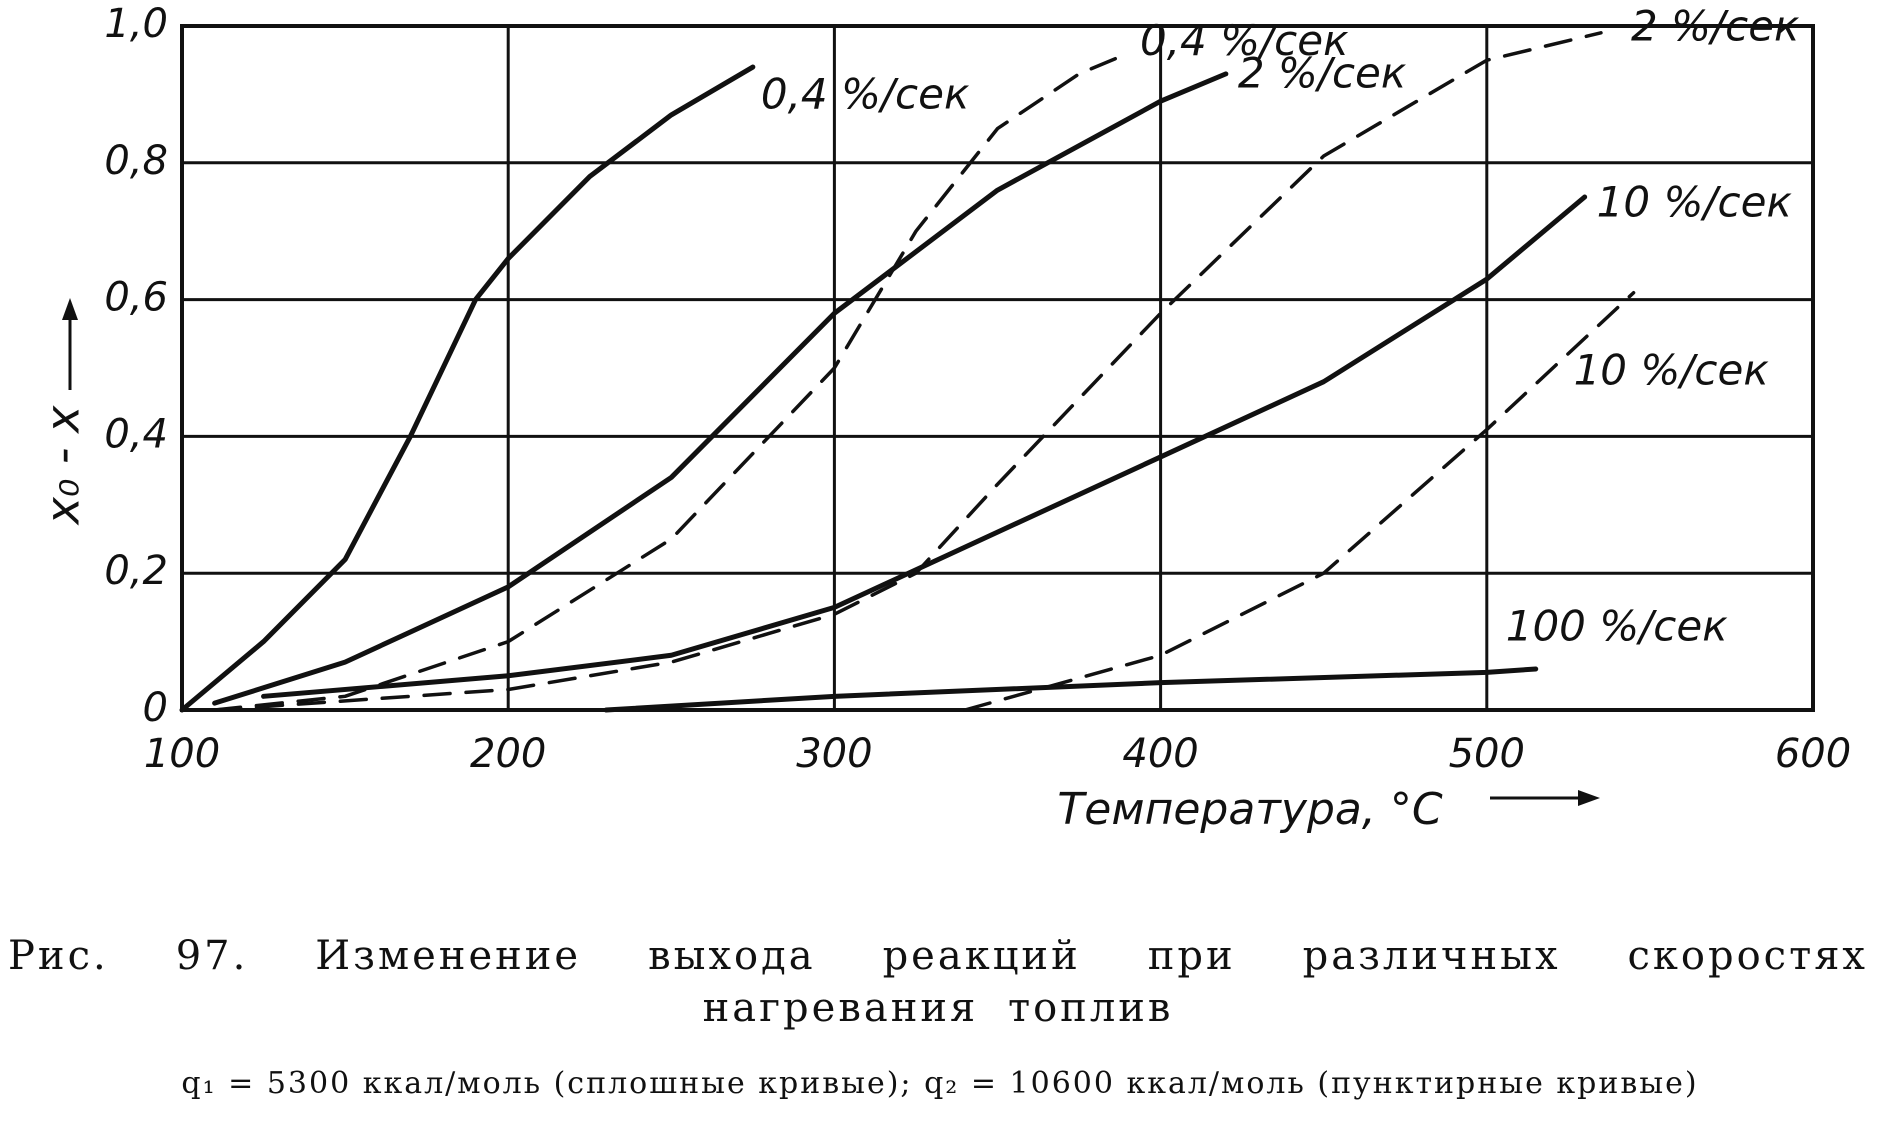  Describe the element at coordinates (136, 434) in the screenshot. I see `y-tick-label: 0,4` at that location.